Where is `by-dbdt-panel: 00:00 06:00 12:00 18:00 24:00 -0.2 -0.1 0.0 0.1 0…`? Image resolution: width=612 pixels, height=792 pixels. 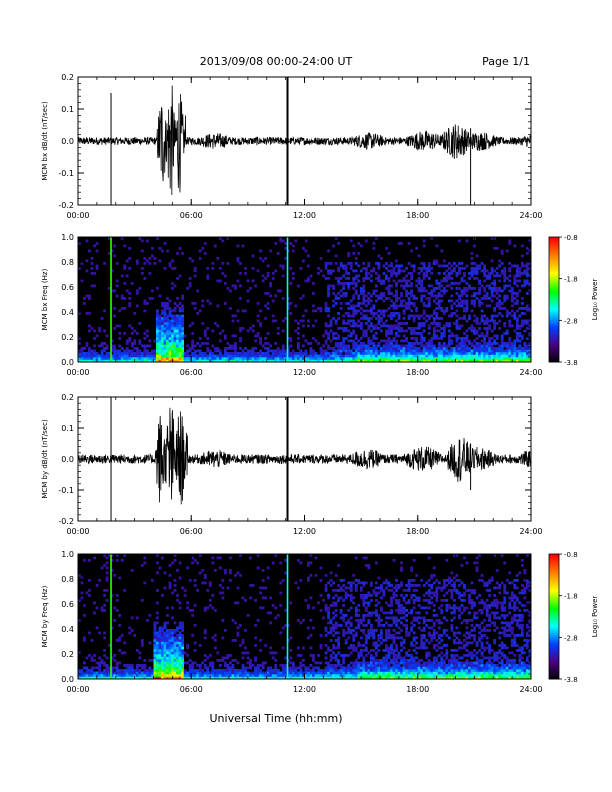
by-dbdt-panel: 00:00 06:00 12:00 18:00 24:00 -0.2 -0.1 0.0 0.1 0… is located at coordinates (292, 464).